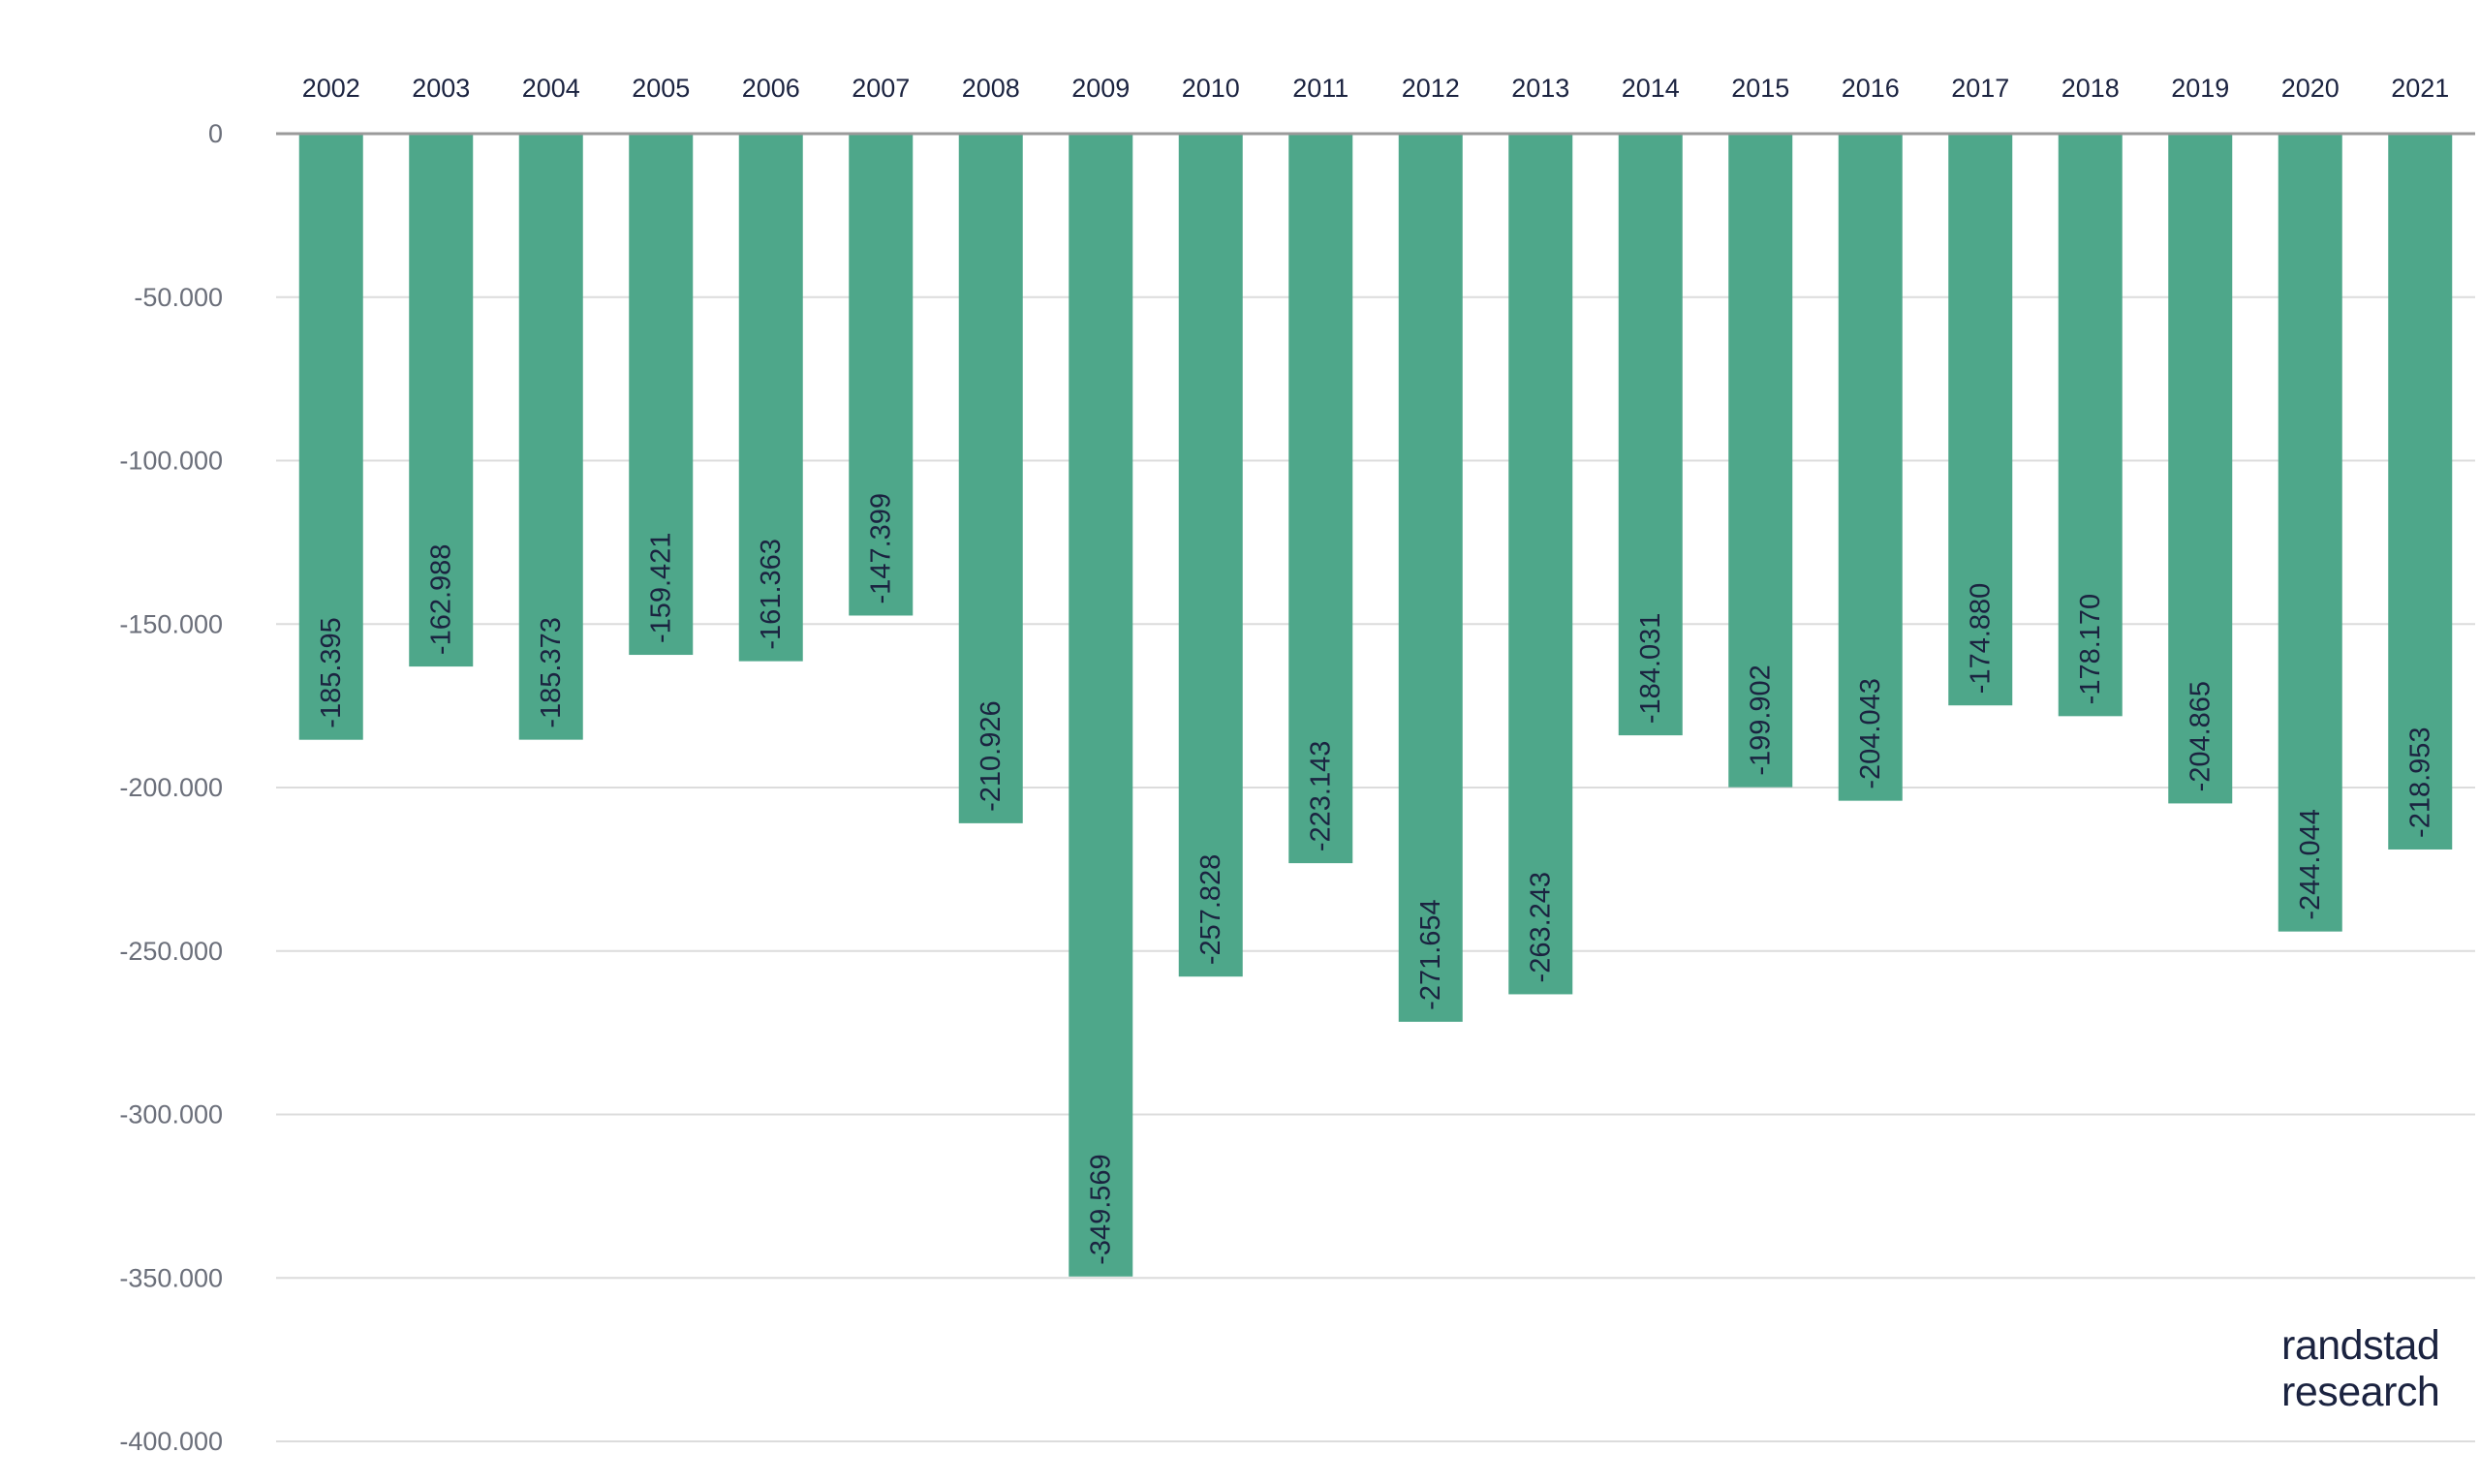  What do you see at coordinates (1431, 88) in the screenshot?
I see `x-tick-label: 2012` at bounding box center [1431, 88].